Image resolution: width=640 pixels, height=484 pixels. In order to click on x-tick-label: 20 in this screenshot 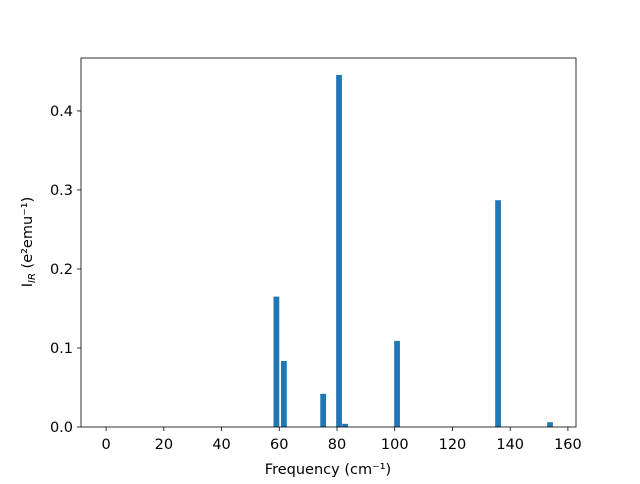, I will do `click(164, 445)`.